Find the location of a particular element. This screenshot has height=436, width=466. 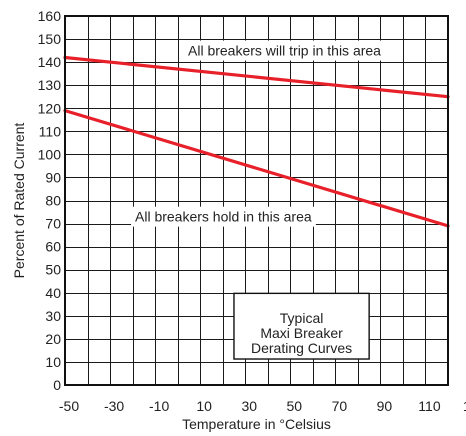

y-tick-label: 20 is located at coordinates (53, 339).